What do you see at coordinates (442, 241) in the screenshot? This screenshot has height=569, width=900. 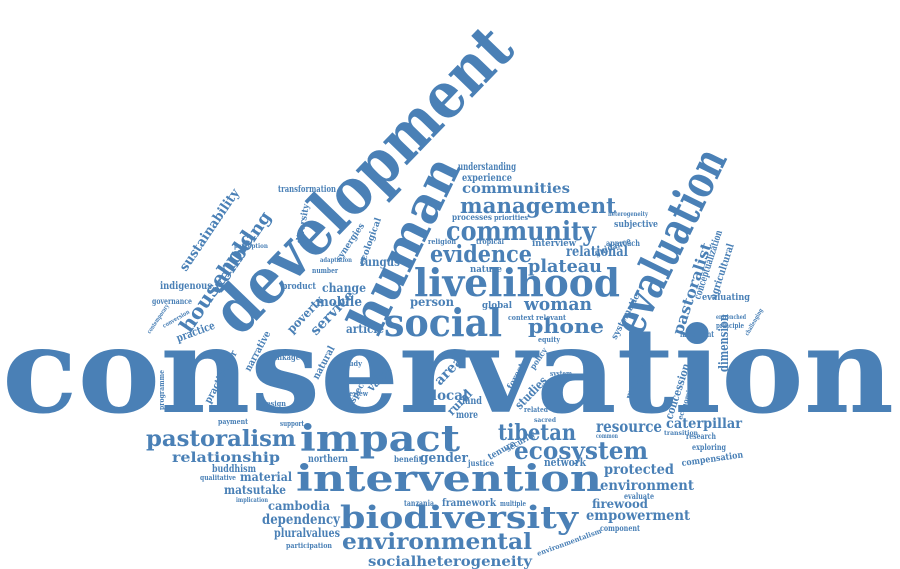 I see `word-religion: religion` at bounding box center [442, 241].